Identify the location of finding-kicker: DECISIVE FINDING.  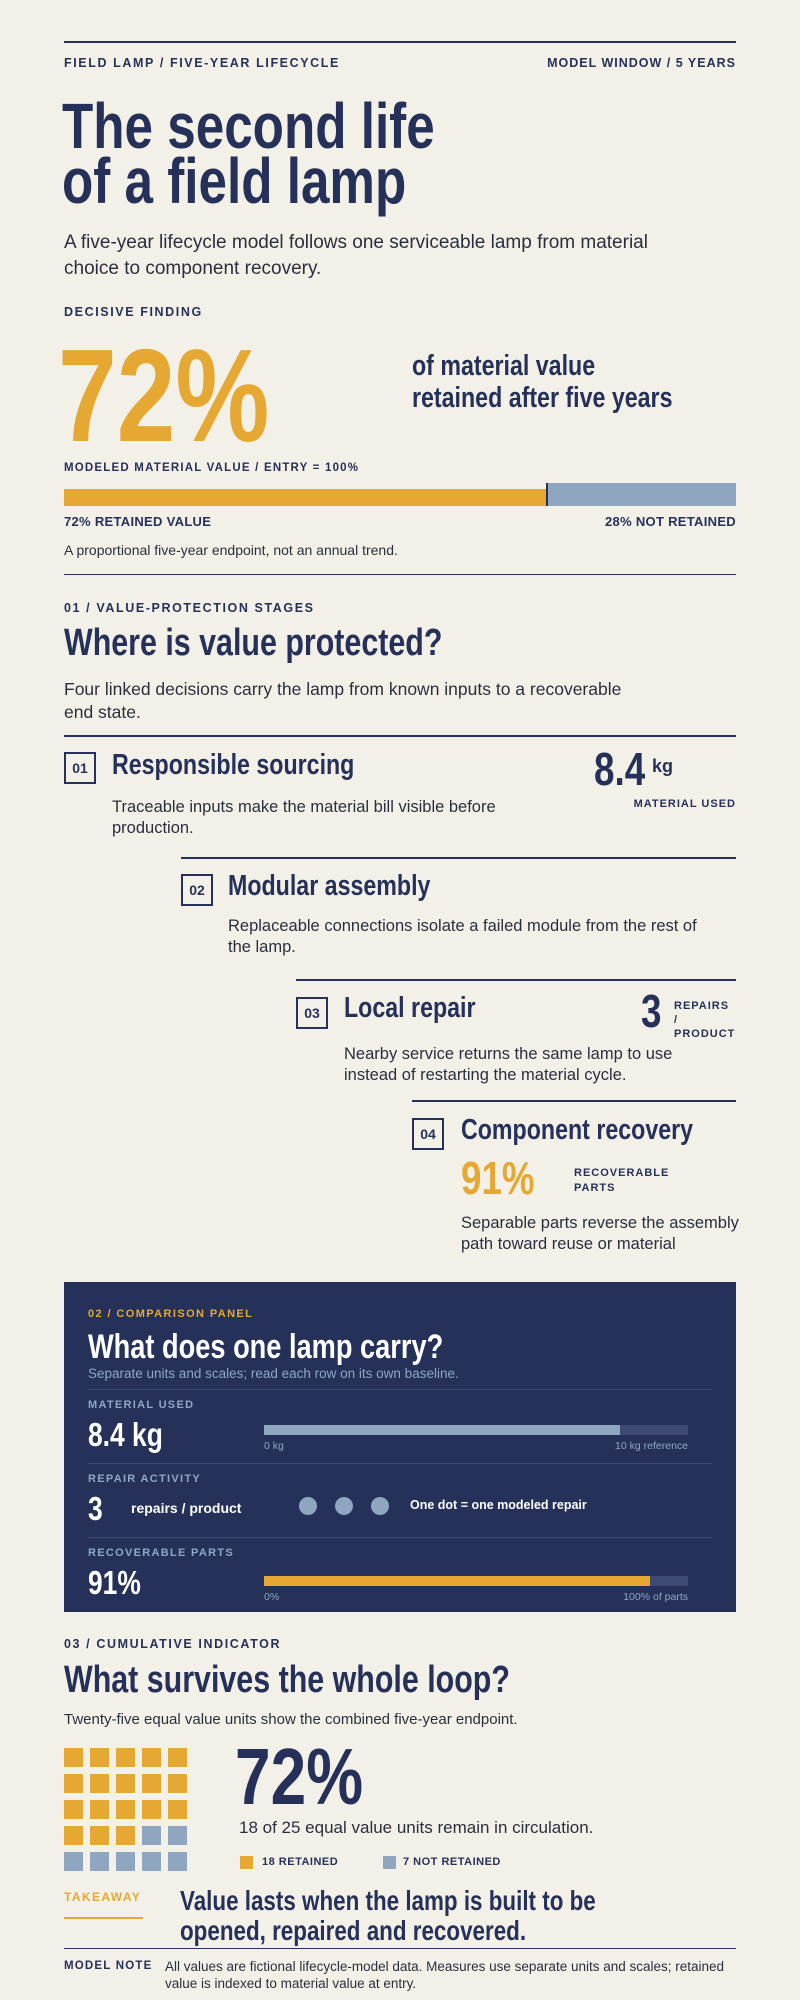
(133, 312).